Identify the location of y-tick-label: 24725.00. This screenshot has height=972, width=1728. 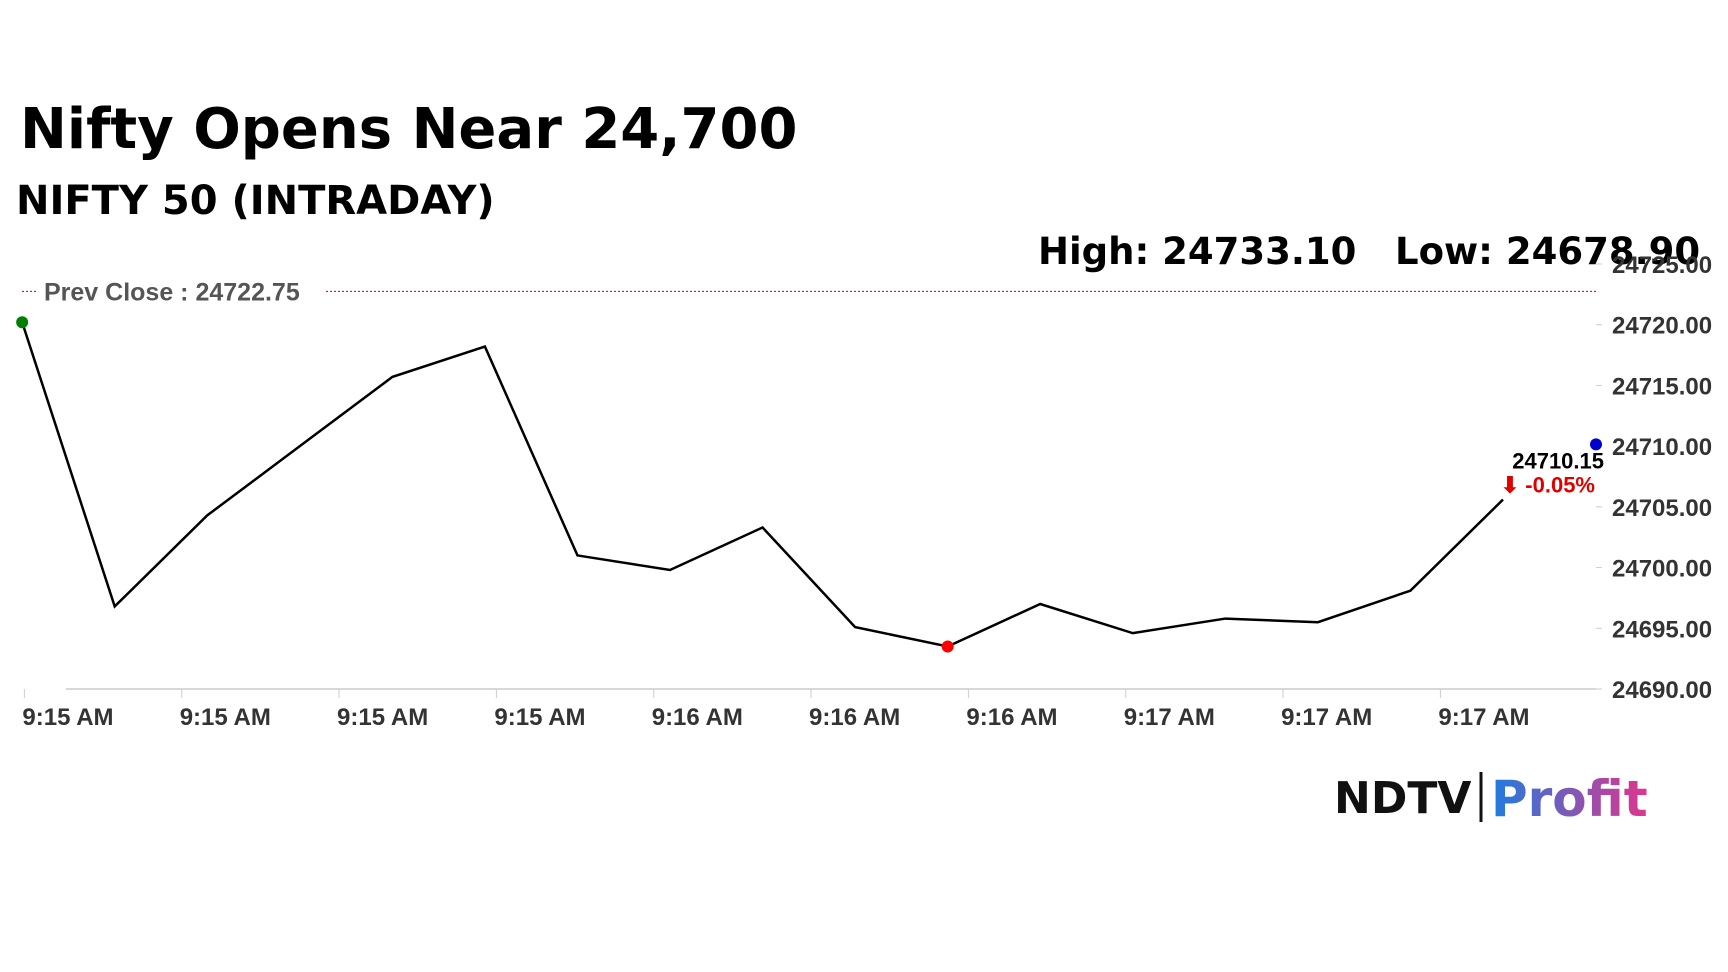
(1662, 265).